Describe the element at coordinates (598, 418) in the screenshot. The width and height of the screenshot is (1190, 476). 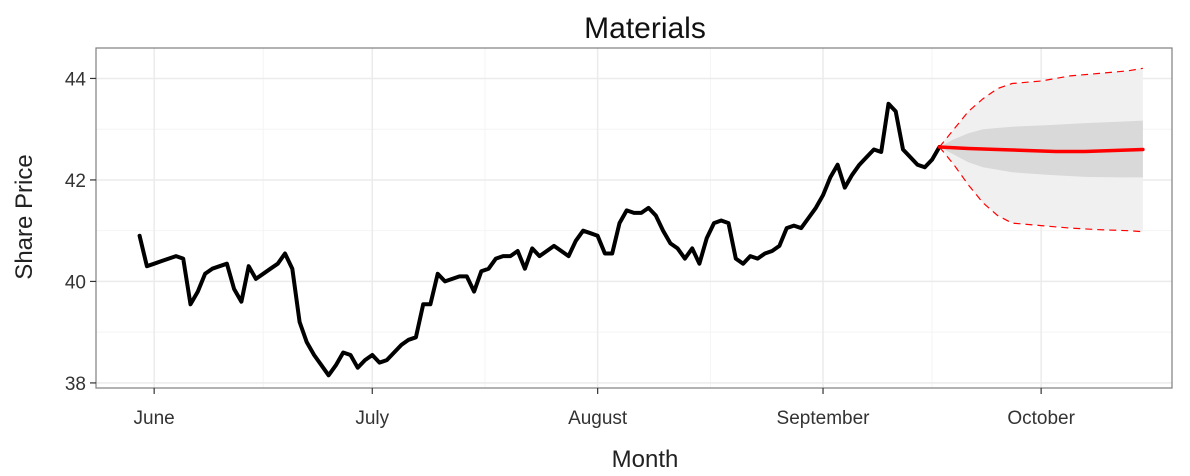
I see `x-tick-label: August` at that location.